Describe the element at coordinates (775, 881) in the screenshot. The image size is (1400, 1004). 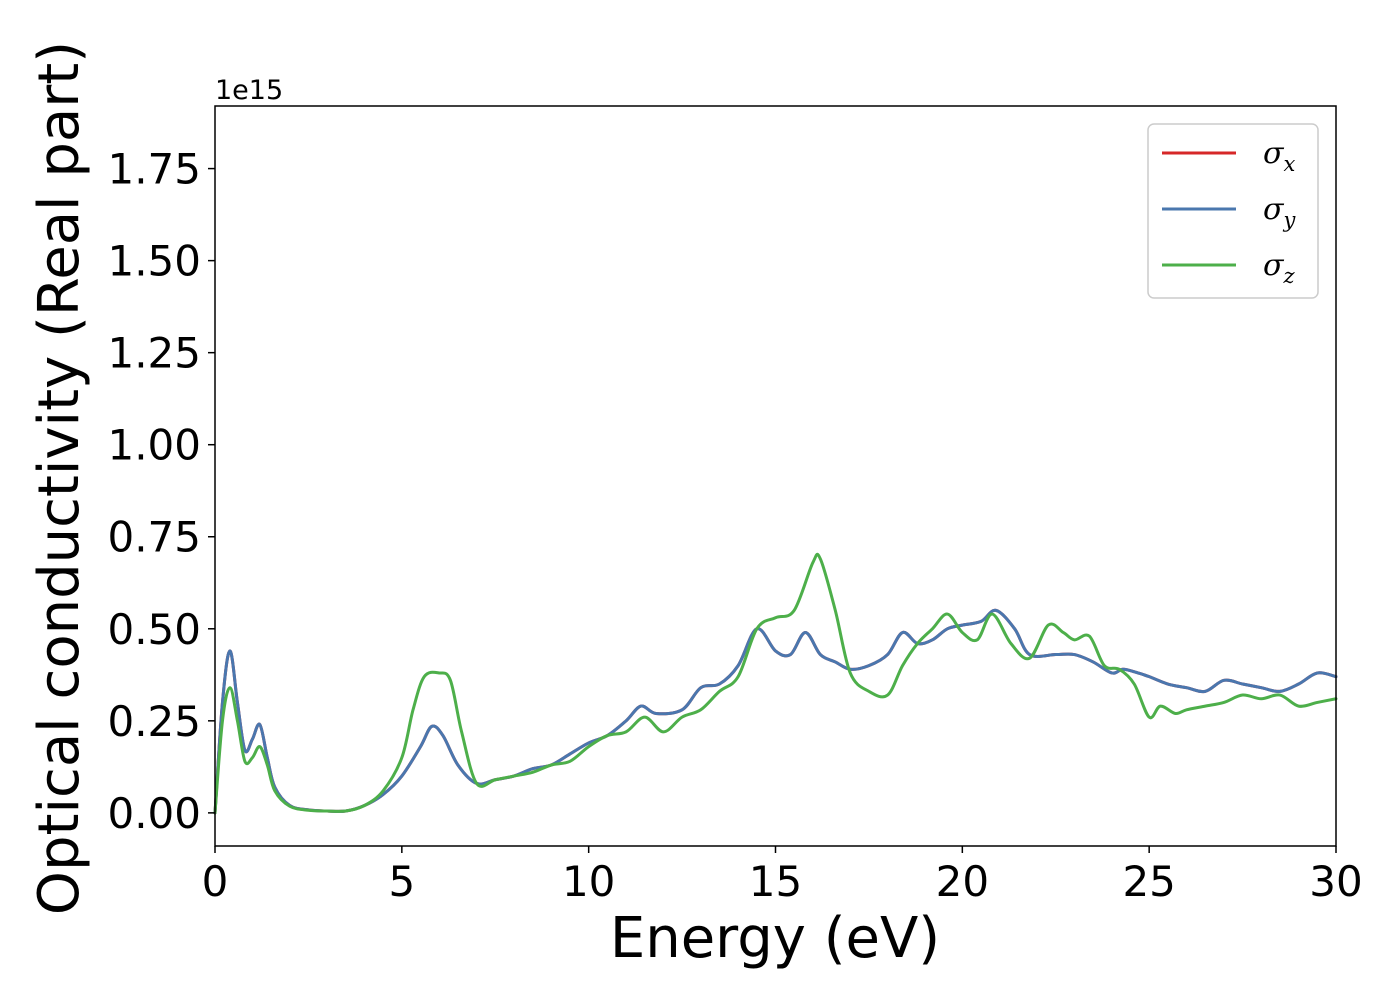
I see `x-tick-label: 15` at that location.